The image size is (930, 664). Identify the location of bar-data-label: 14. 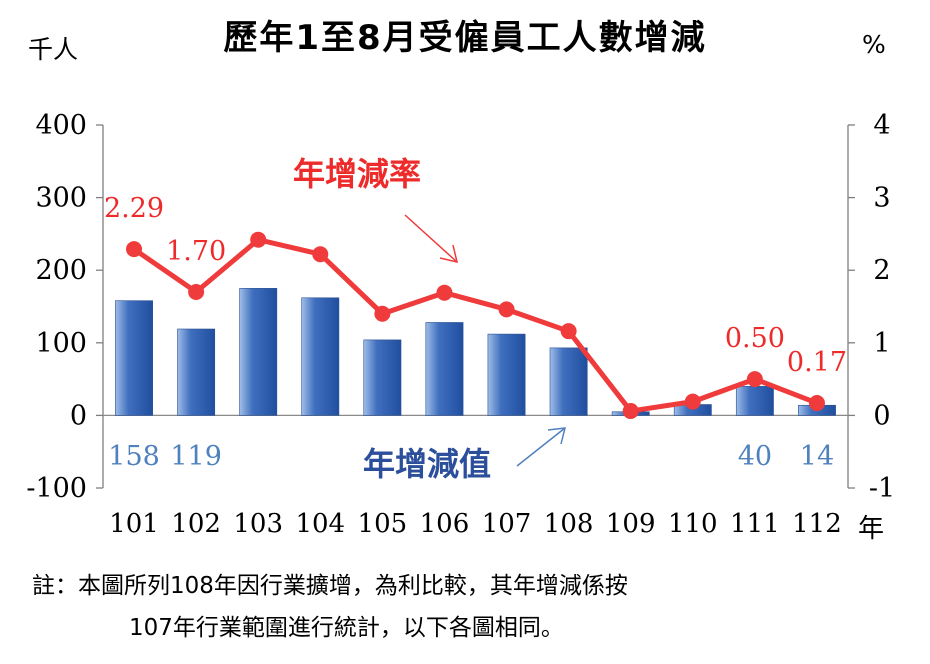
(817, 456).